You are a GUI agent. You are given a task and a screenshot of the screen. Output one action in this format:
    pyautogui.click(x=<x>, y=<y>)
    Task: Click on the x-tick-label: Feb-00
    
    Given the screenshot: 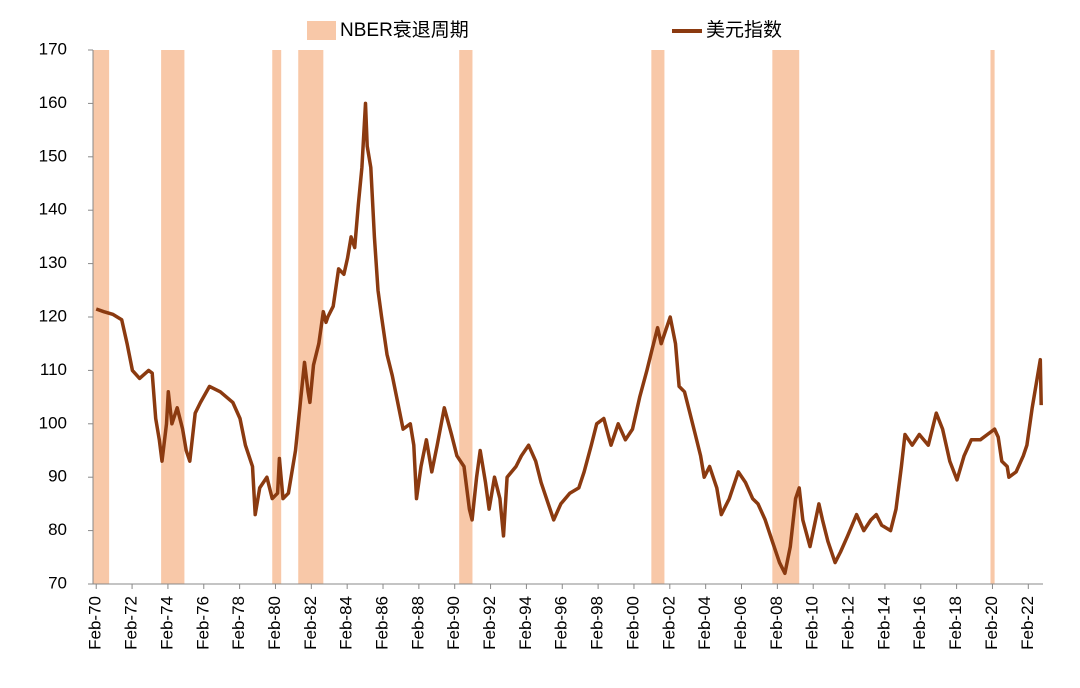 What is the action you would take?
    pyautogui.click(x=632, y=623)
    